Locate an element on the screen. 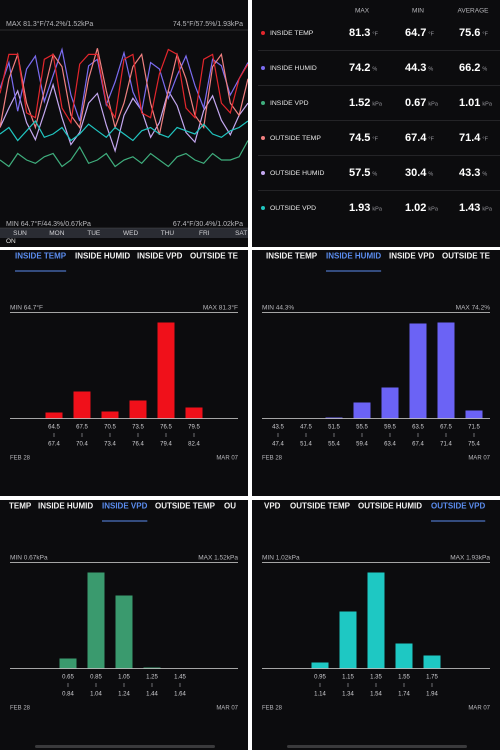  column-header: MAX is located at coordinates (362, 11).